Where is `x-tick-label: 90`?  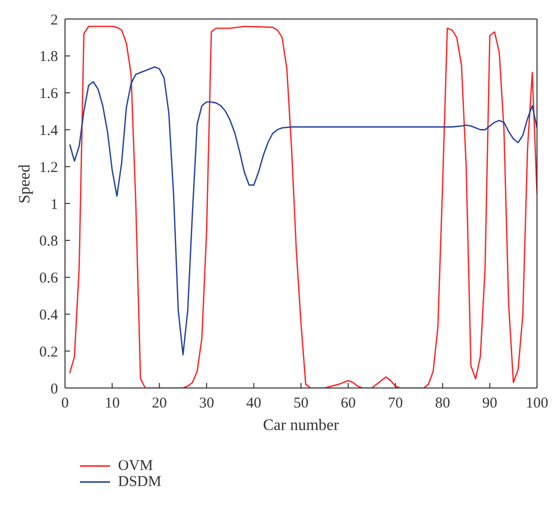
x-tick-label: 90 is located at coordinates (490, 404).